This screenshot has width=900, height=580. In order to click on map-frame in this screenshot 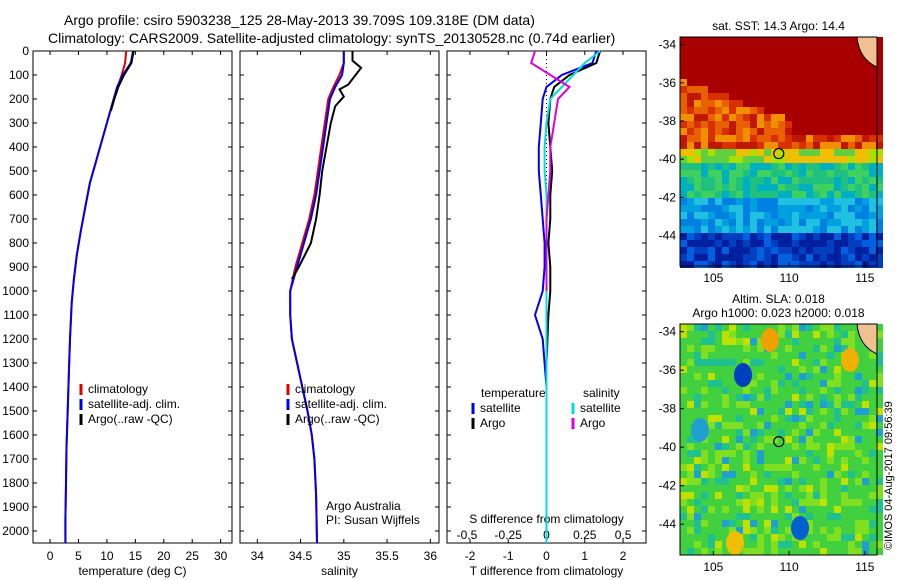, I will do `click(778, 439)`.